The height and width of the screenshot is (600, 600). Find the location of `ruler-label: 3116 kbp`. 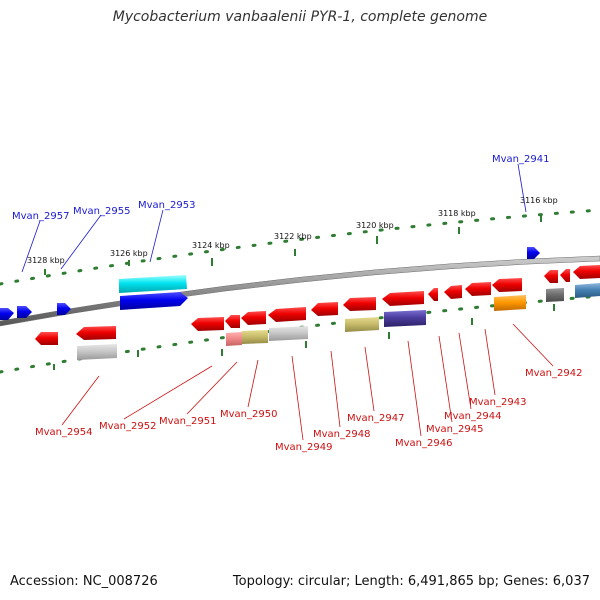

ruler-label: 3116 kbp is located at coordinates (539, 200).